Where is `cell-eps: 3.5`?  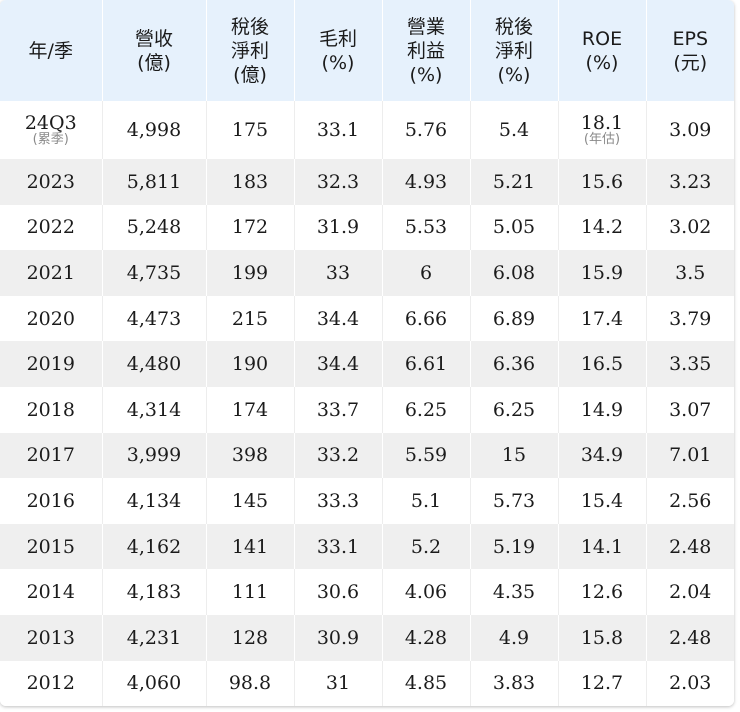 cell-eps: 3.5 is located at coordinates (690, 273).